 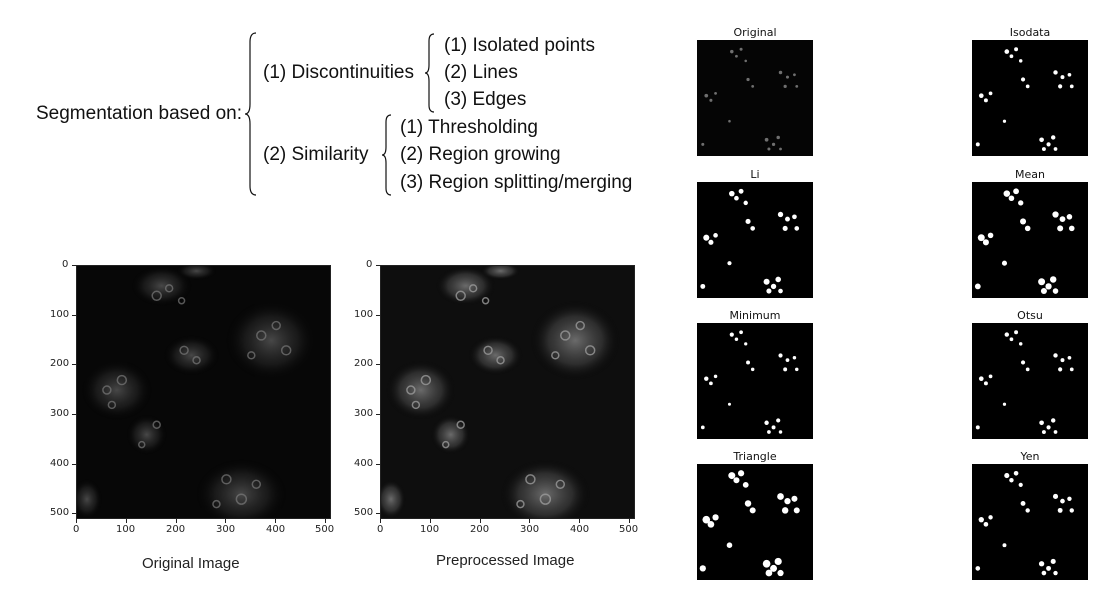 What do you see at coordinates (755, 174) in the screenshot?
I see `thumb-title: Li` at bounding box center [755, 174].